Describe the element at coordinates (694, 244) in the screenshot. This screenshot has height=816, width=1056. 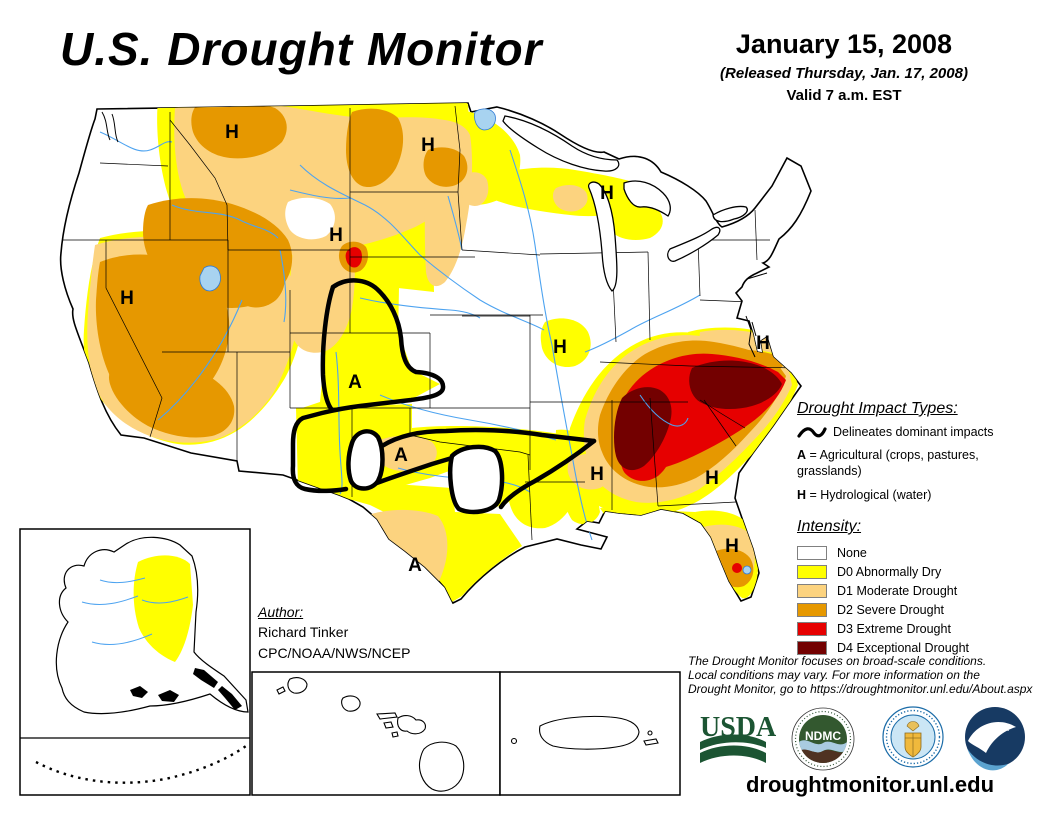
I see `lake-erie` at that location.